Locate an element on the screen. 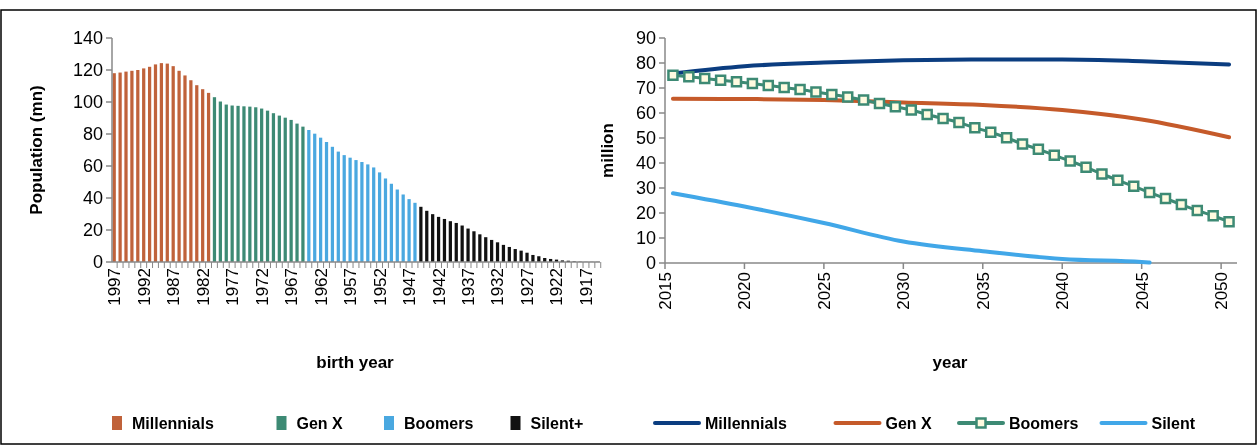  x-tick-label: 1977 is located at coordinates (233, 287).